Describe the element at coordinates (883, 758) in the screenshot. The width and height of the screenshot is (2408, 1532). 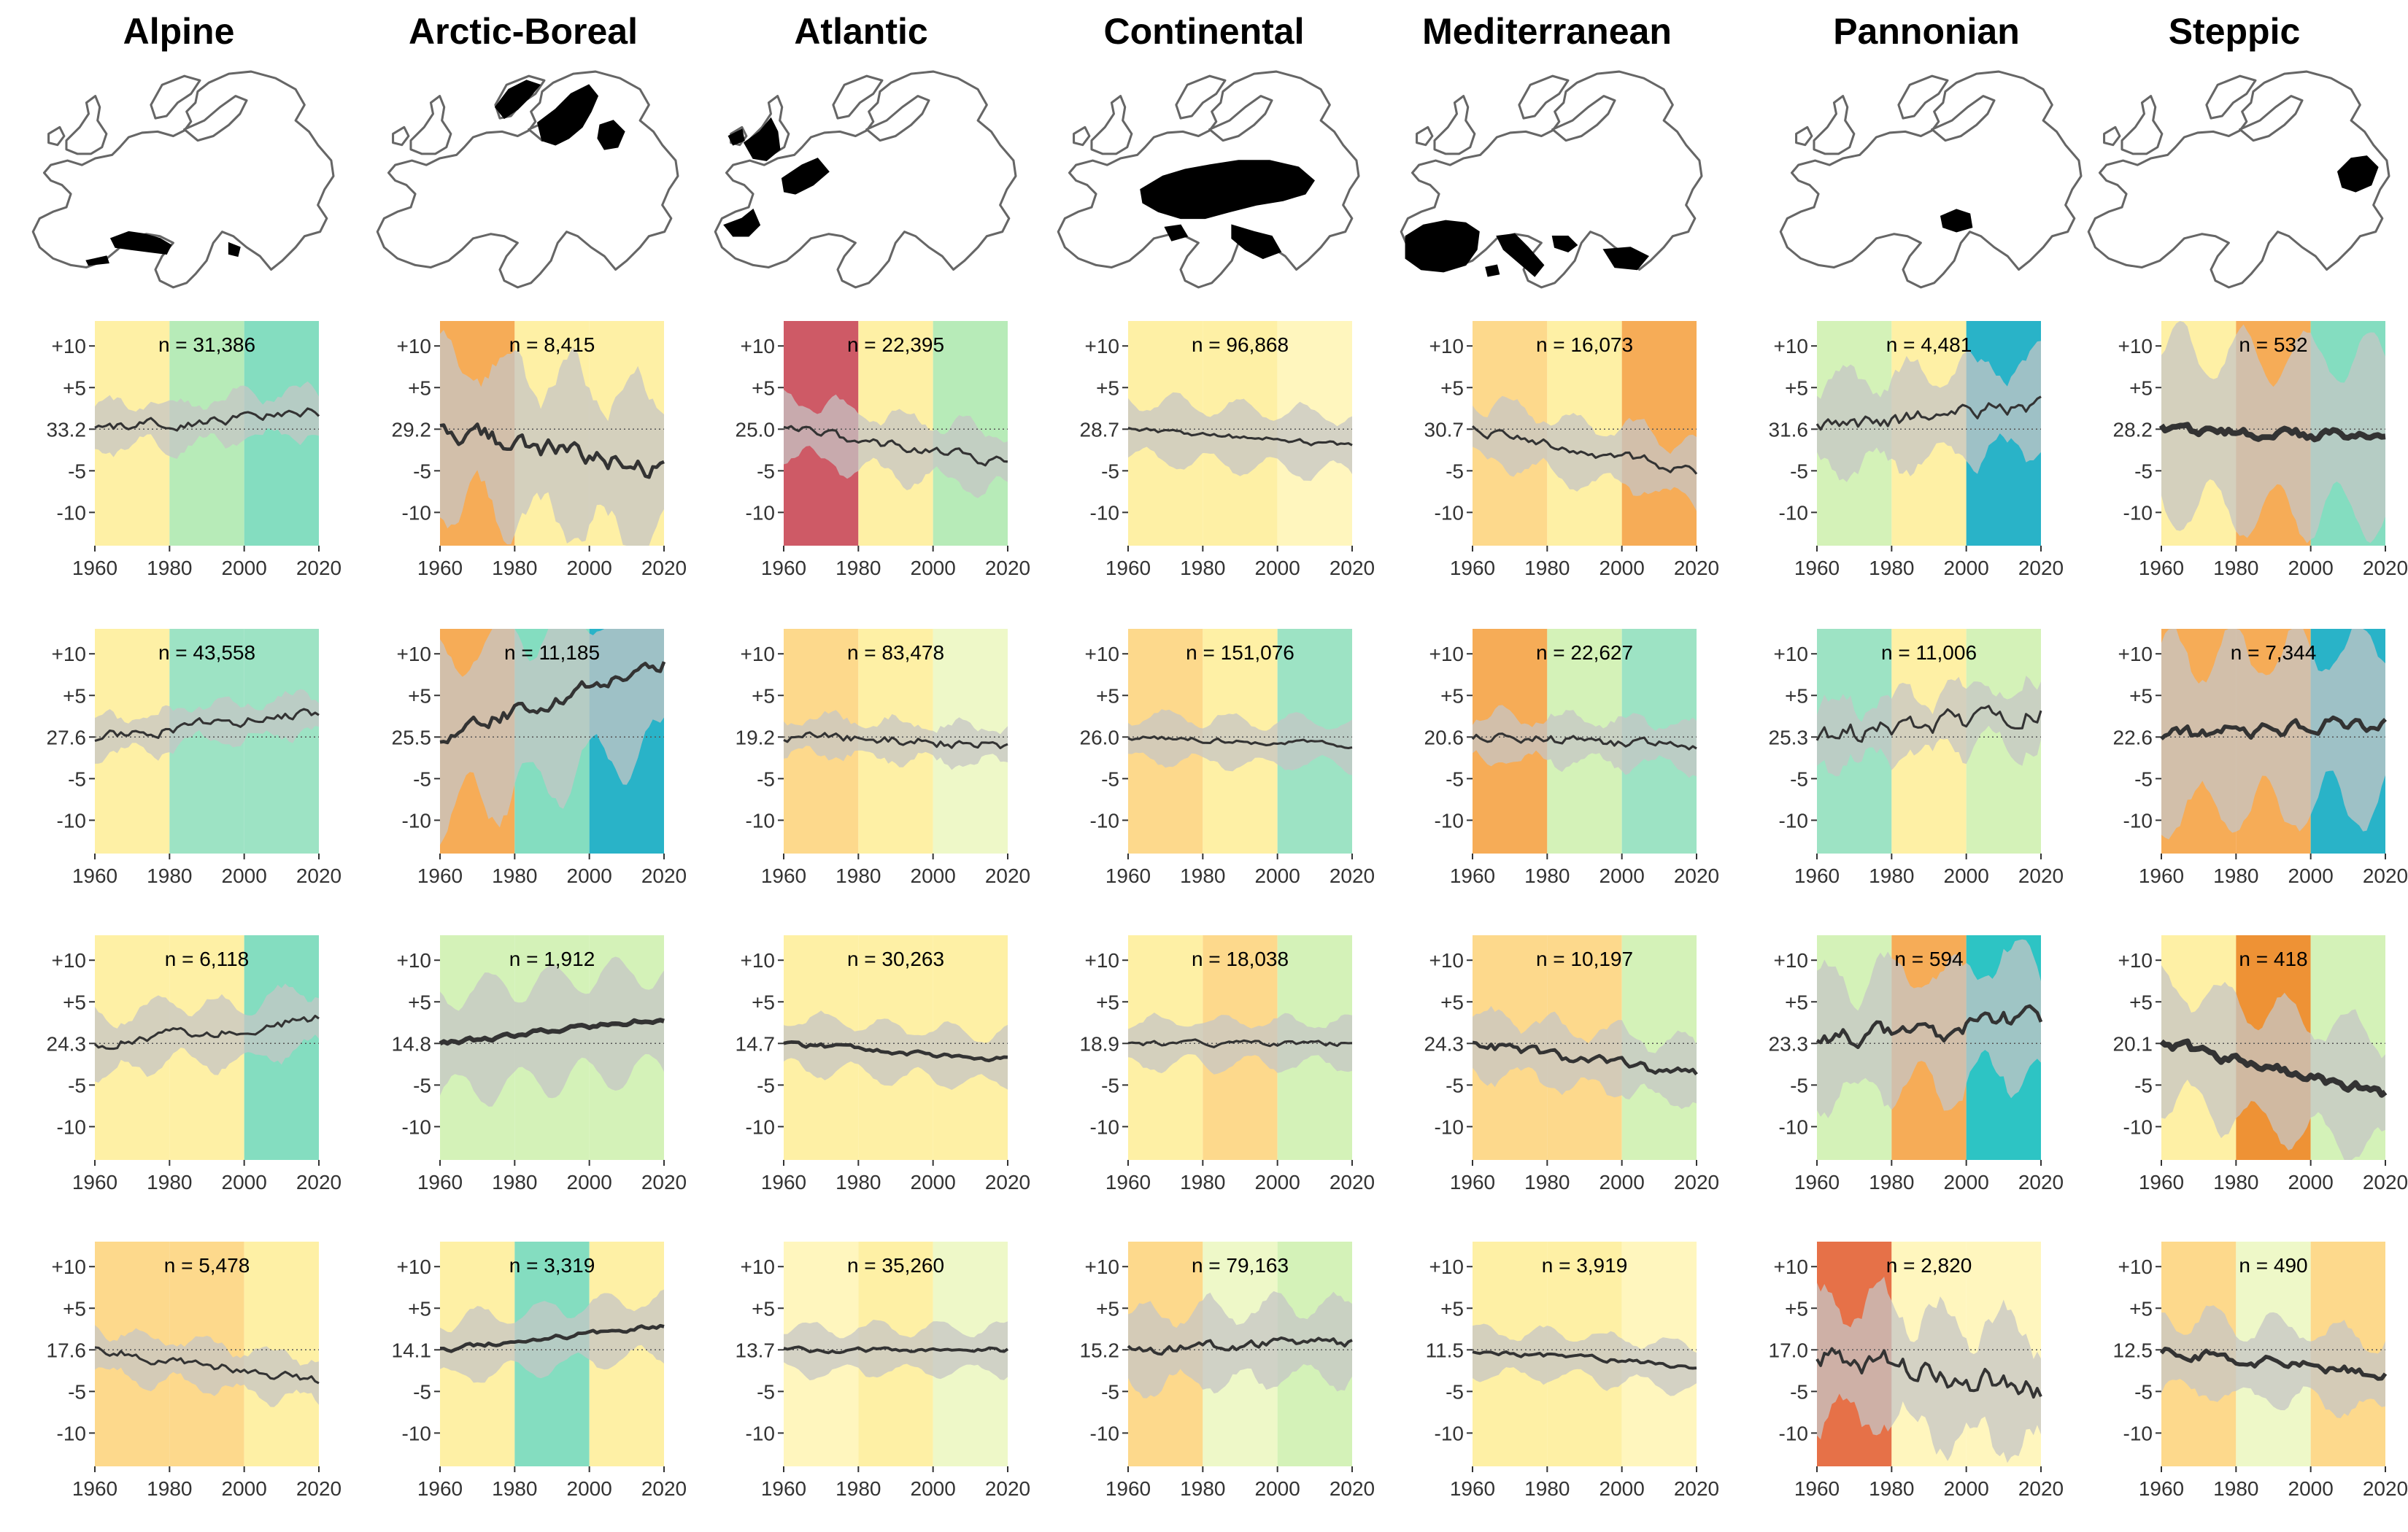
I see `panel-3-2: n = 83,478 +10 +5 -5 -10 19.2 1960 1980 2000 2020` at that location.